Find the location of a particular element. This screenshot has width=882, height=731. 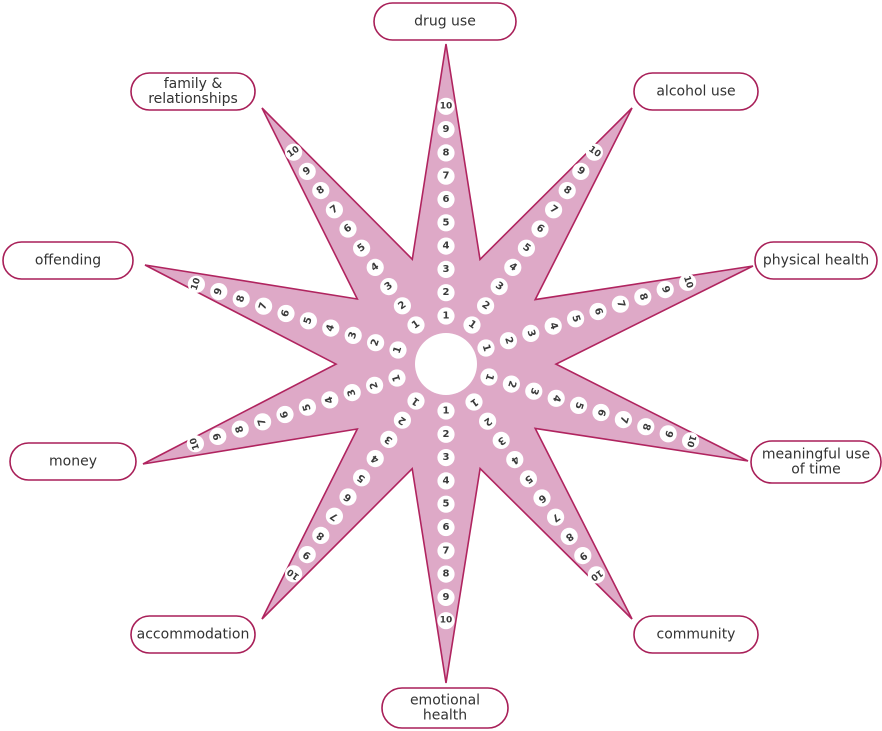

scale-point-accommodation-5: 5 is located at coordinates (362, 478).